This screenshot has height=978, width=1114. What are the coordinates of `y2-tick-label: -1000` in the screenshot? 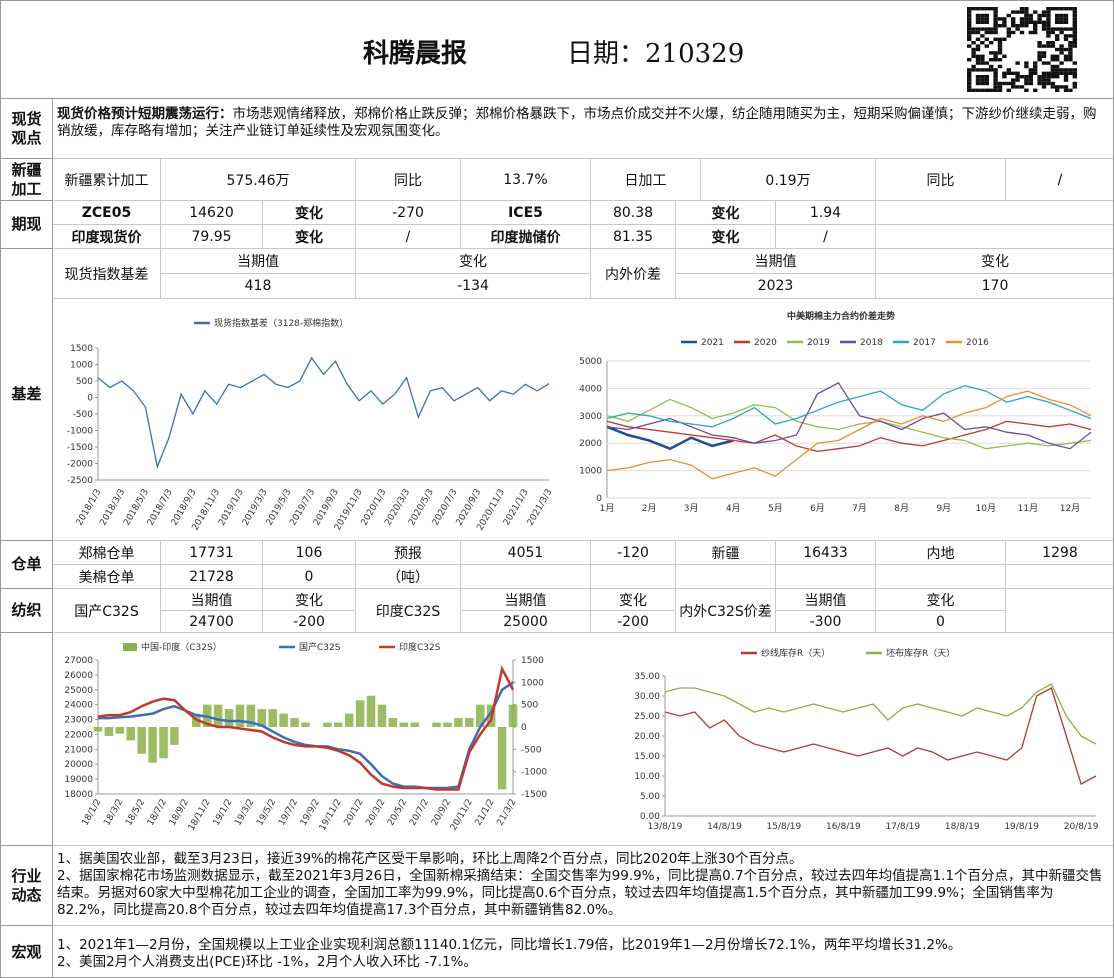 It's located at (534, 773).